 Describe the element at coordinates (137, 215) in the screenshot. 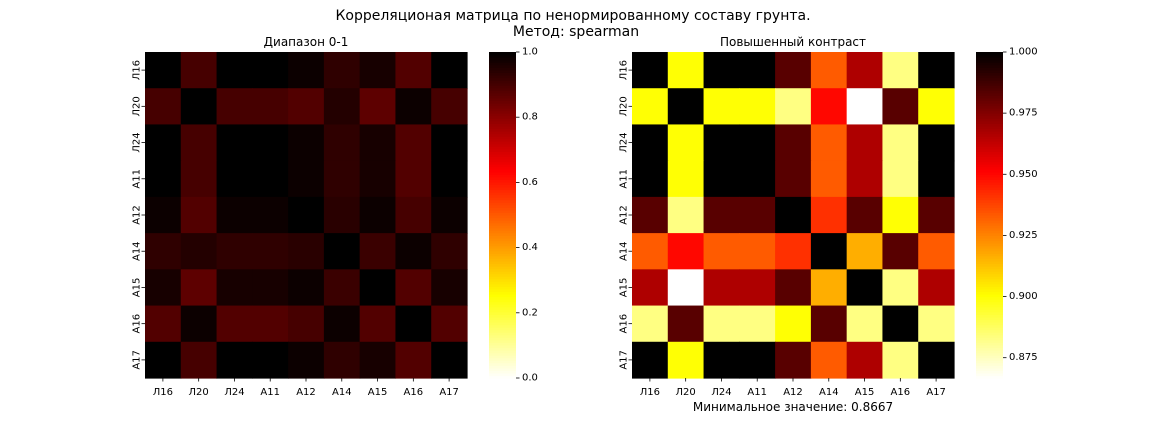

I see `y-tick-label: А12` at that location.